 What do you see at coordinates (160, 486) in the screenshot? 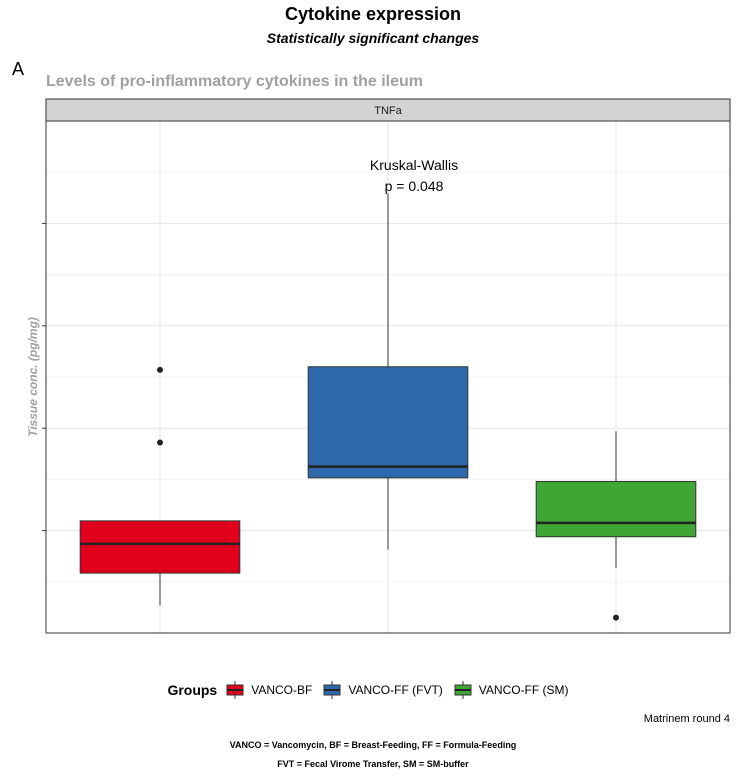
I see `box-vanco-bf` at bounding box center [160, 486].